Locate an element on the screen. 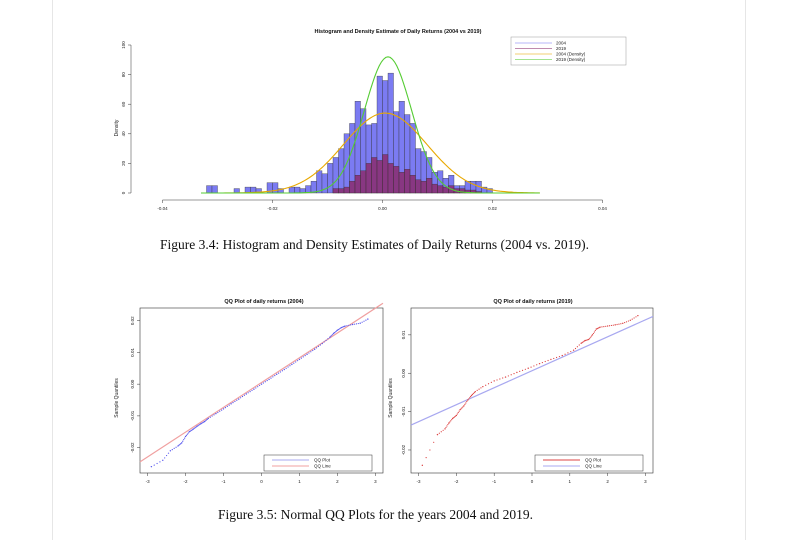 The height and width of the screenshot is (540, 797). x-tick-label: -3 is located at coordinates (419, 481).